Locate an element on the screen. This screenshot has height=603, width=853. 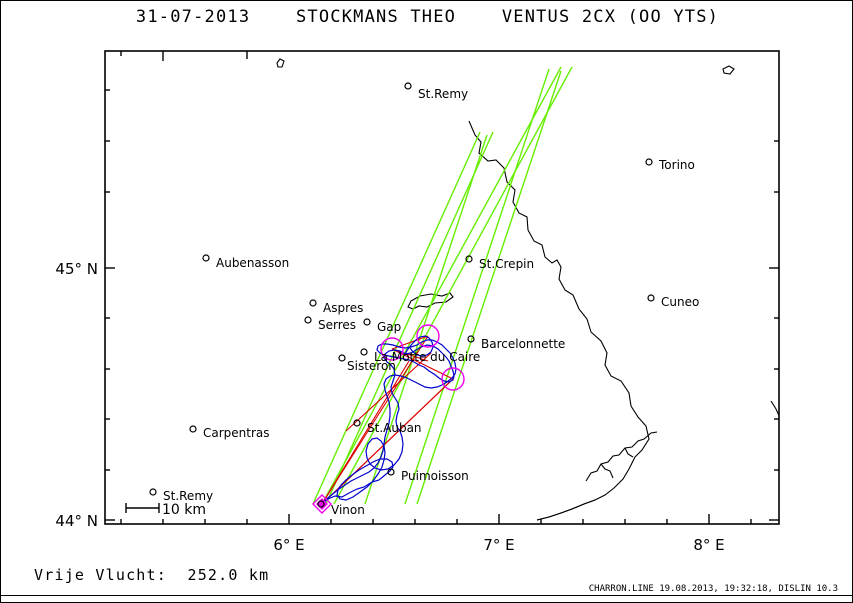
city-label-barcelonnette: Barcelonnette is located at coordinates (523, 344).